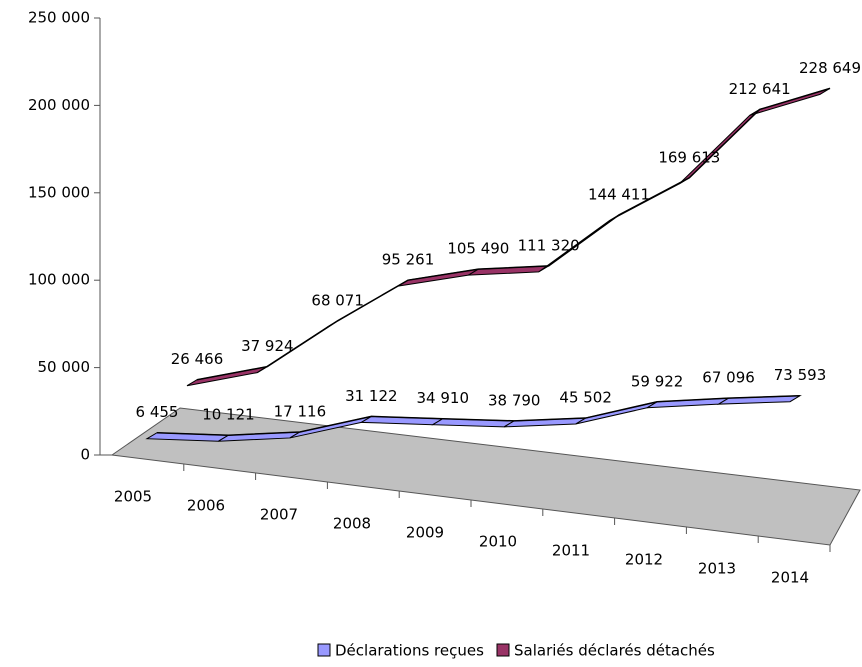 The width and height of the screenshot is (862, 667). I want to click on data-label: 10 121, so click(228, 415).